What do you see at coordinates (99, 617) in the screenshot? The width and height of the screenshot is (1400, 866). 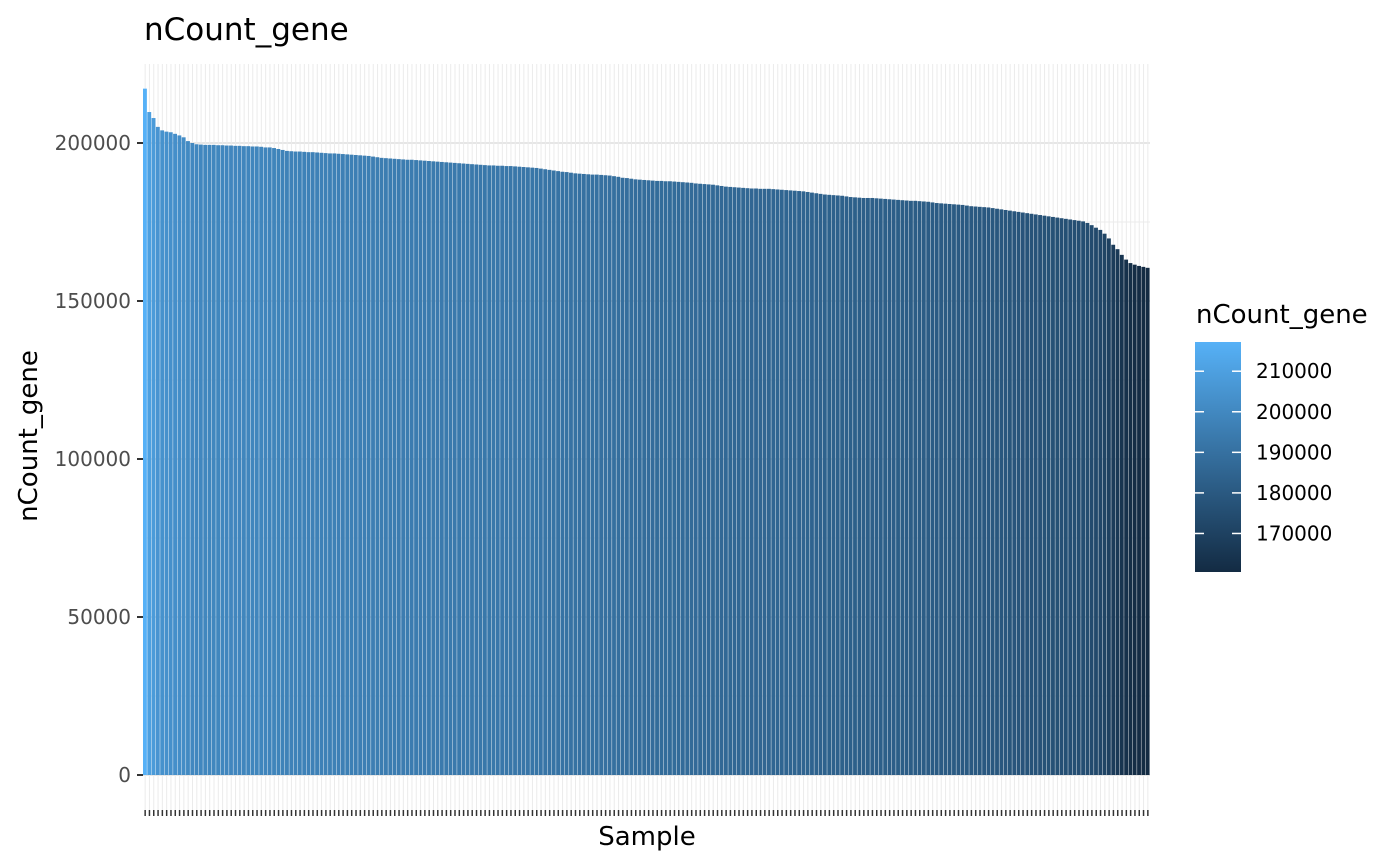 I see `y-tick-label: 50000` at bounding box center [99, 617].